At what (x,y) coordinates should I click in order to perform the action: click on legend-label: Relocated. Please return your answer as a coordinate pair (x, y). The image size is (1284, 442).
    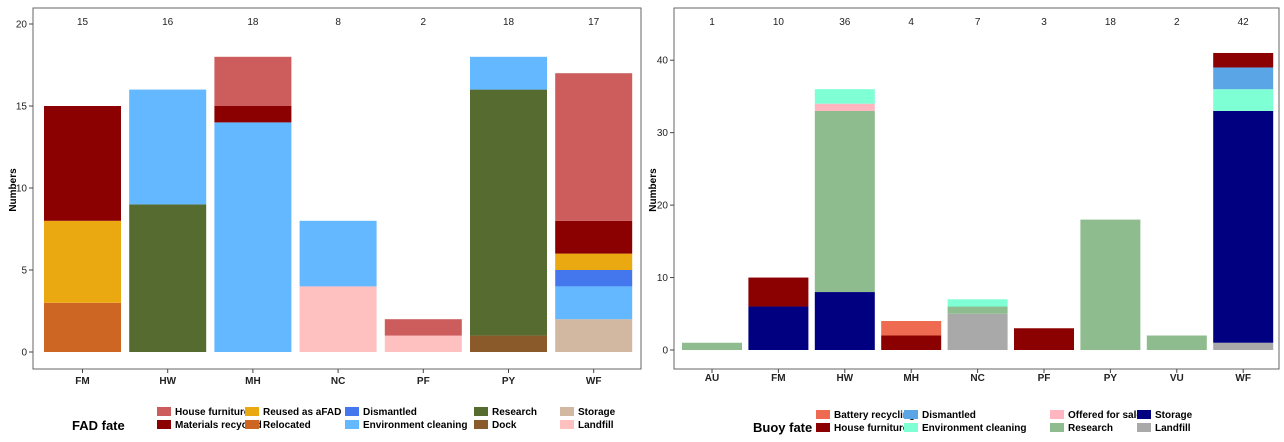
    Looking at the image, I should click on (287, 425).